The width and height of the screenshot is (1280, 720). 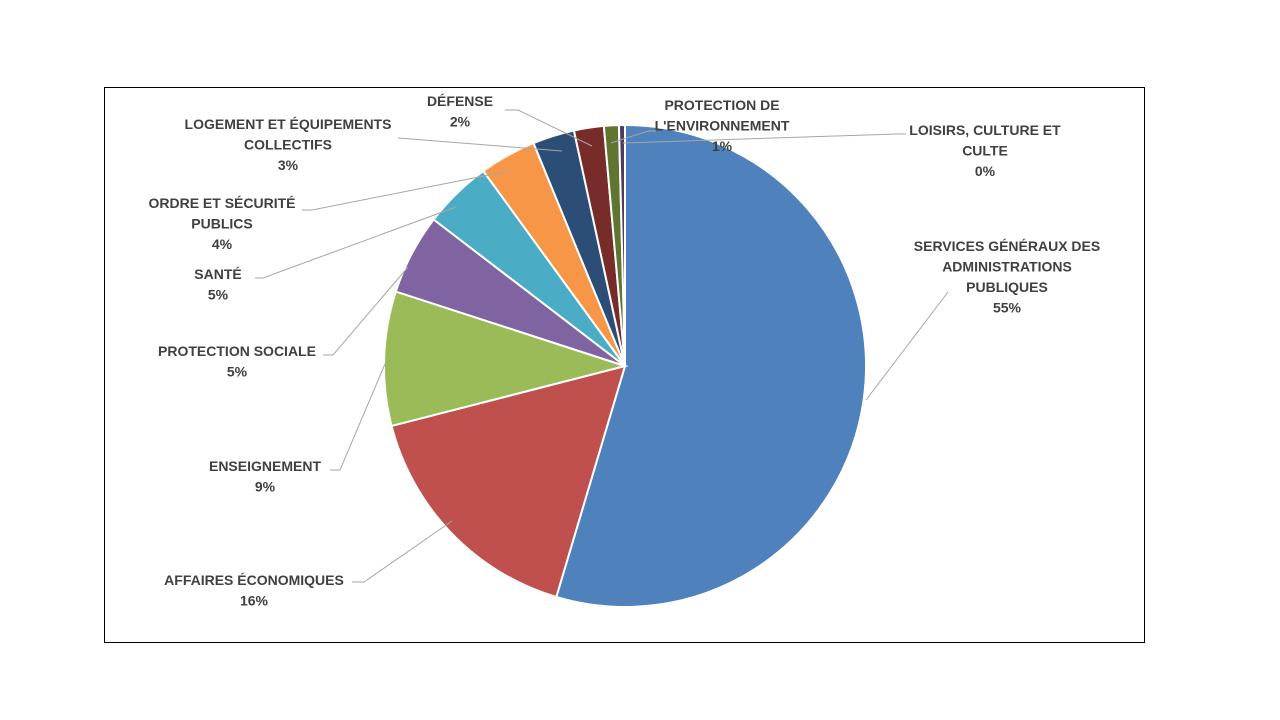 What do you see at coordinates (265, 487) in the screenshot?
I see `slice-percent: 9%` at bounding box center [265, 487].